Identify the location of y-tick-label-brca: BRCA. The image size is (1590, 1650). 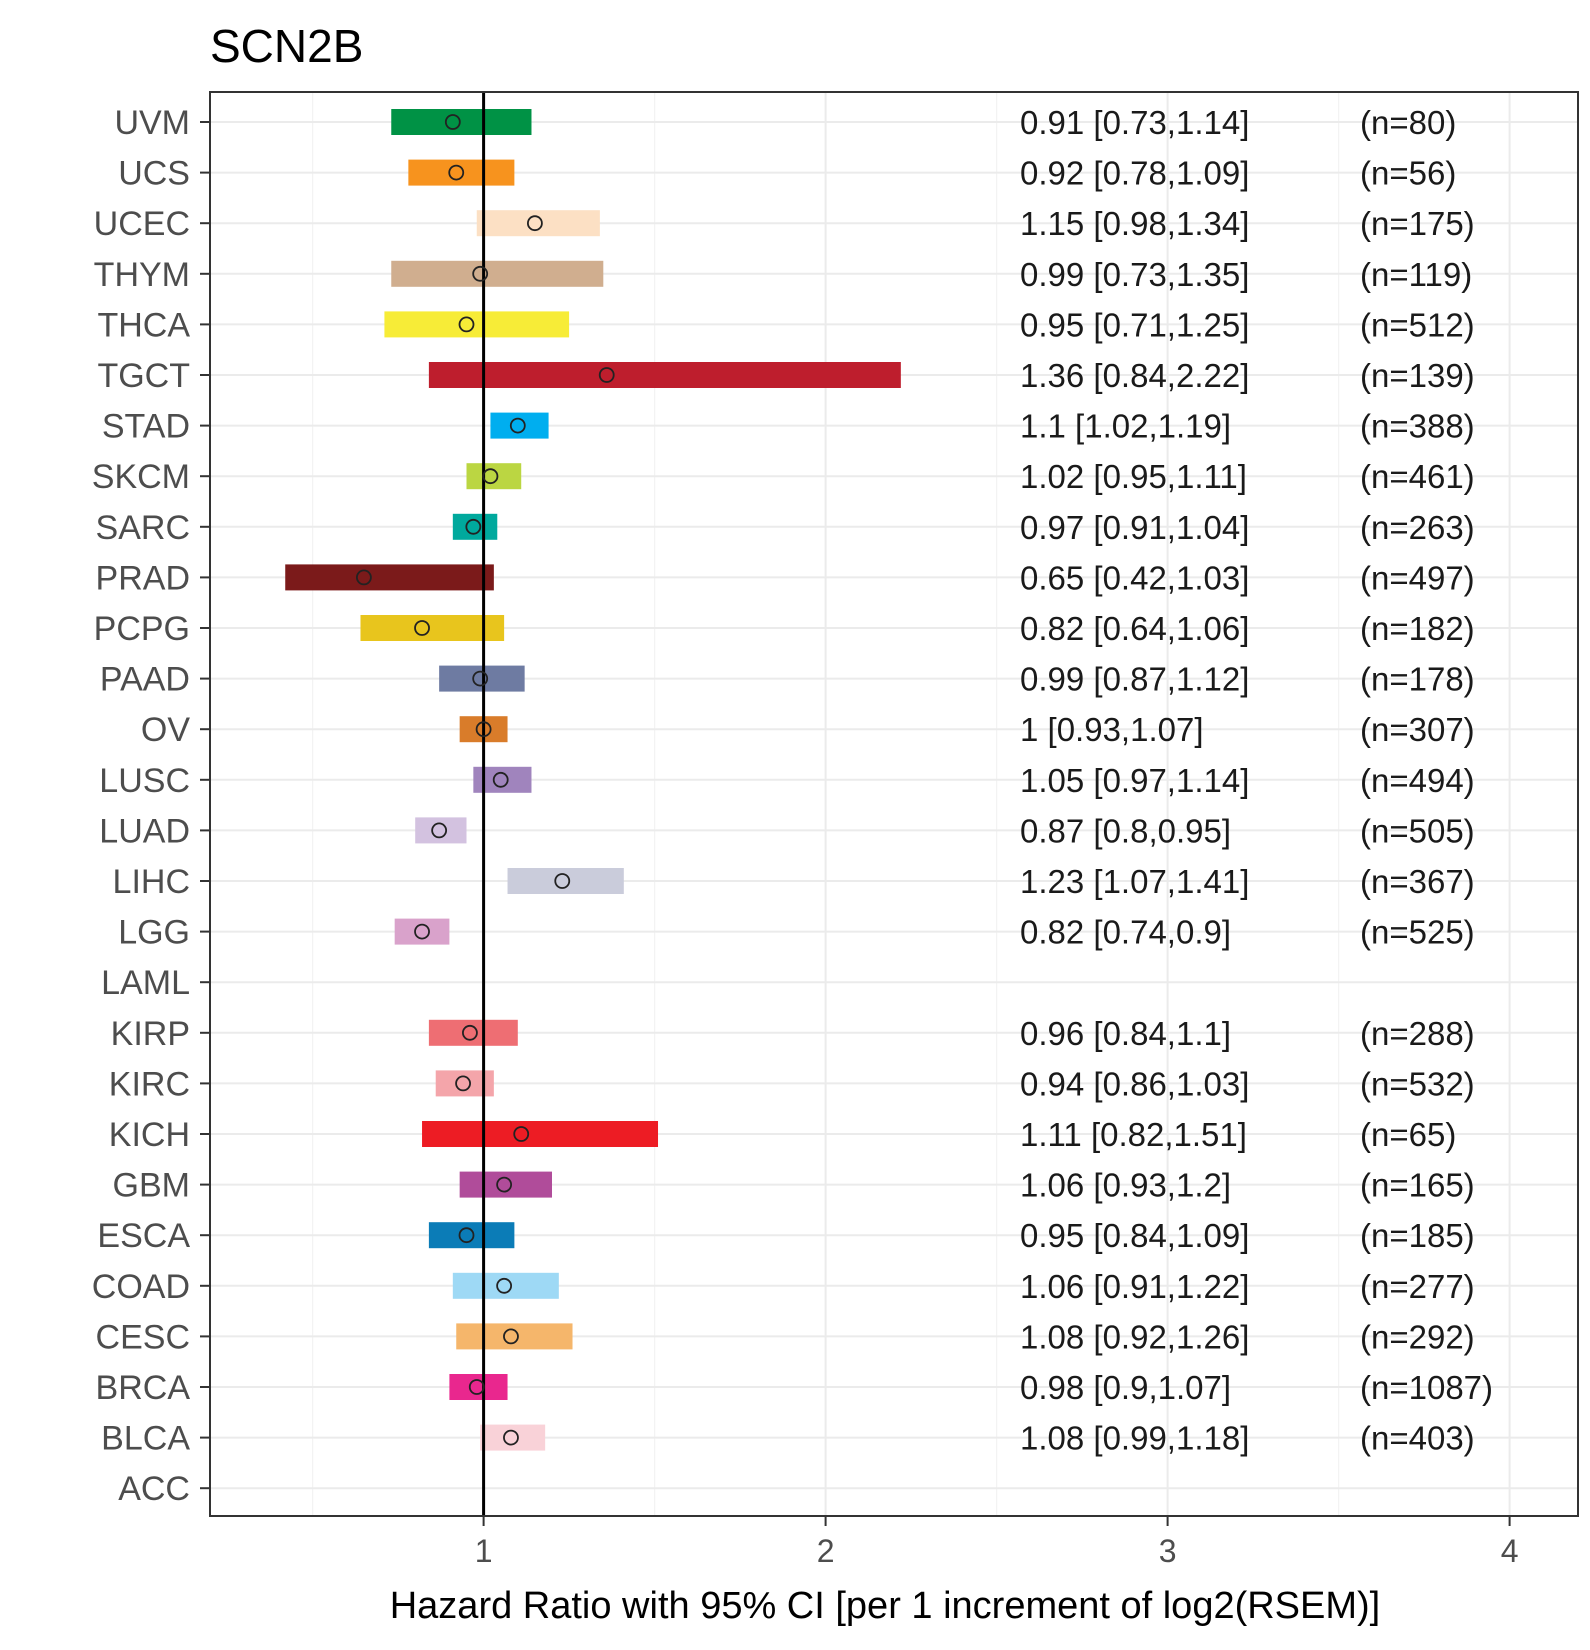
(143, 1388).